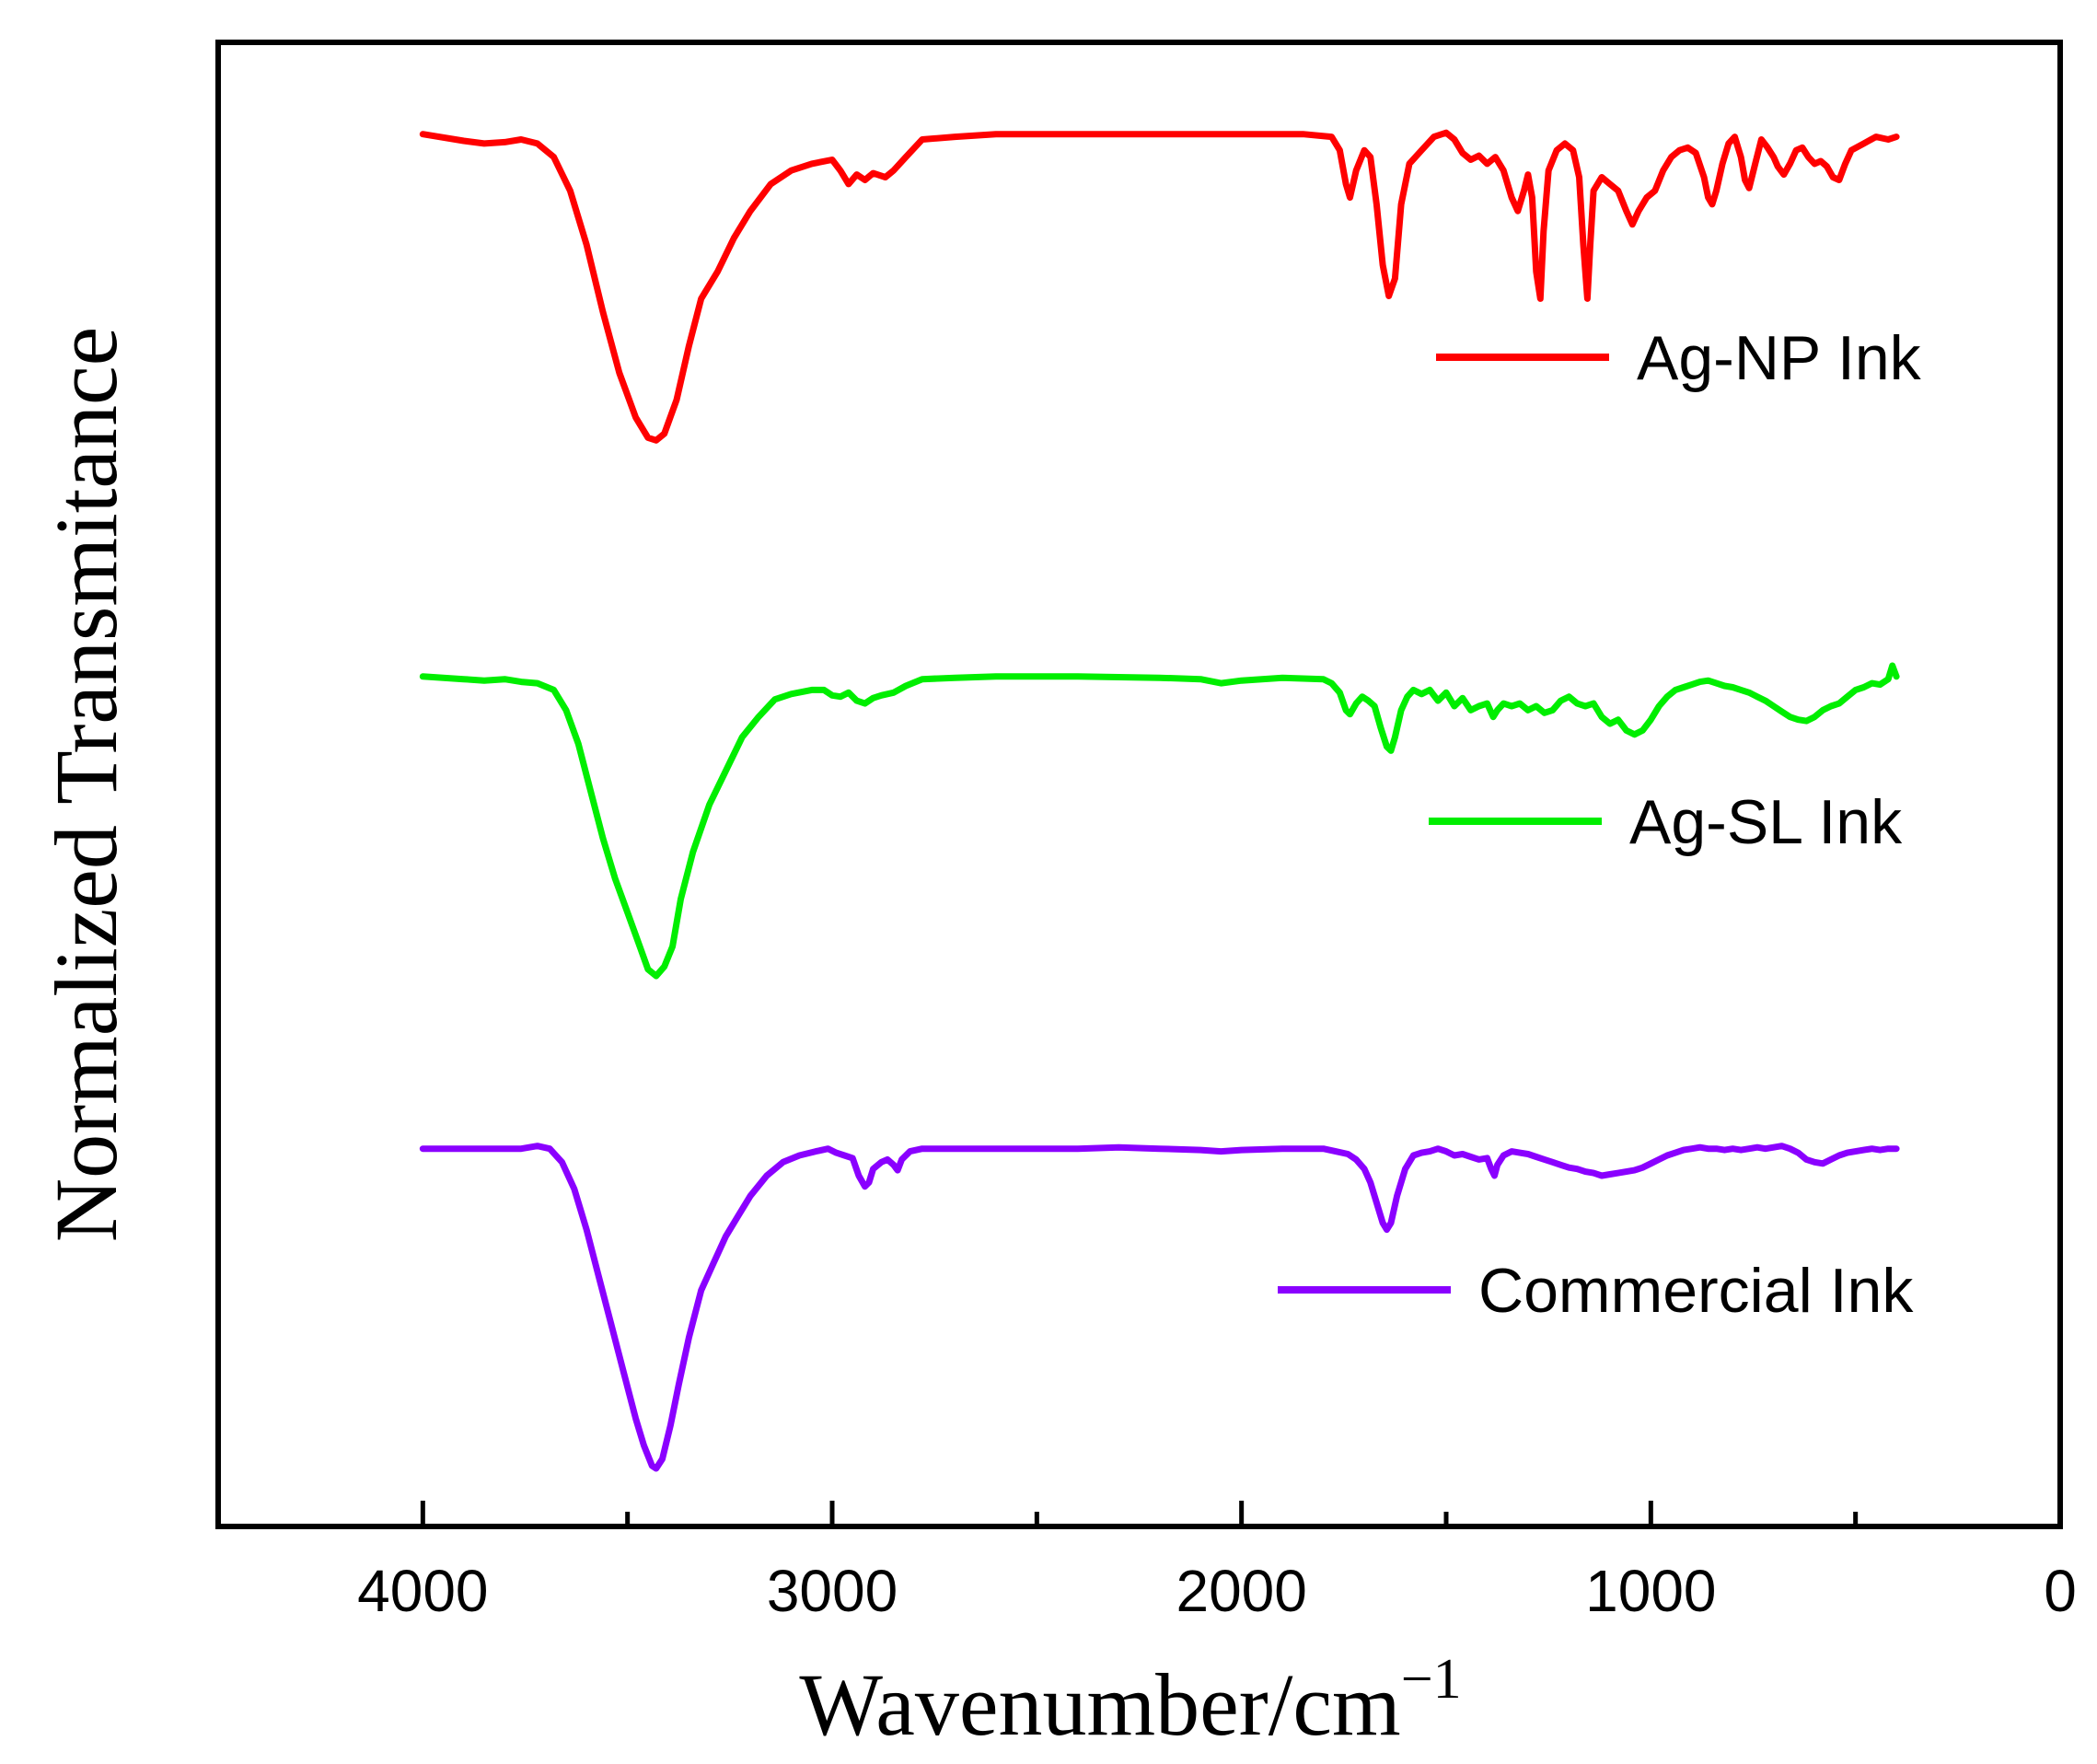 Image resolution: width=2097 pixels, height=1764 pixels. What do you see at coordinates (1139, 1513) in the screenshot?
I see `x-axis-ticks` at bounding box center [1139, 1513].